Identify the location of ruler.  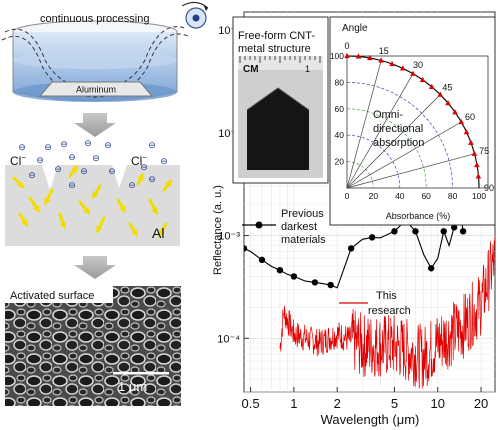
(280, 59).